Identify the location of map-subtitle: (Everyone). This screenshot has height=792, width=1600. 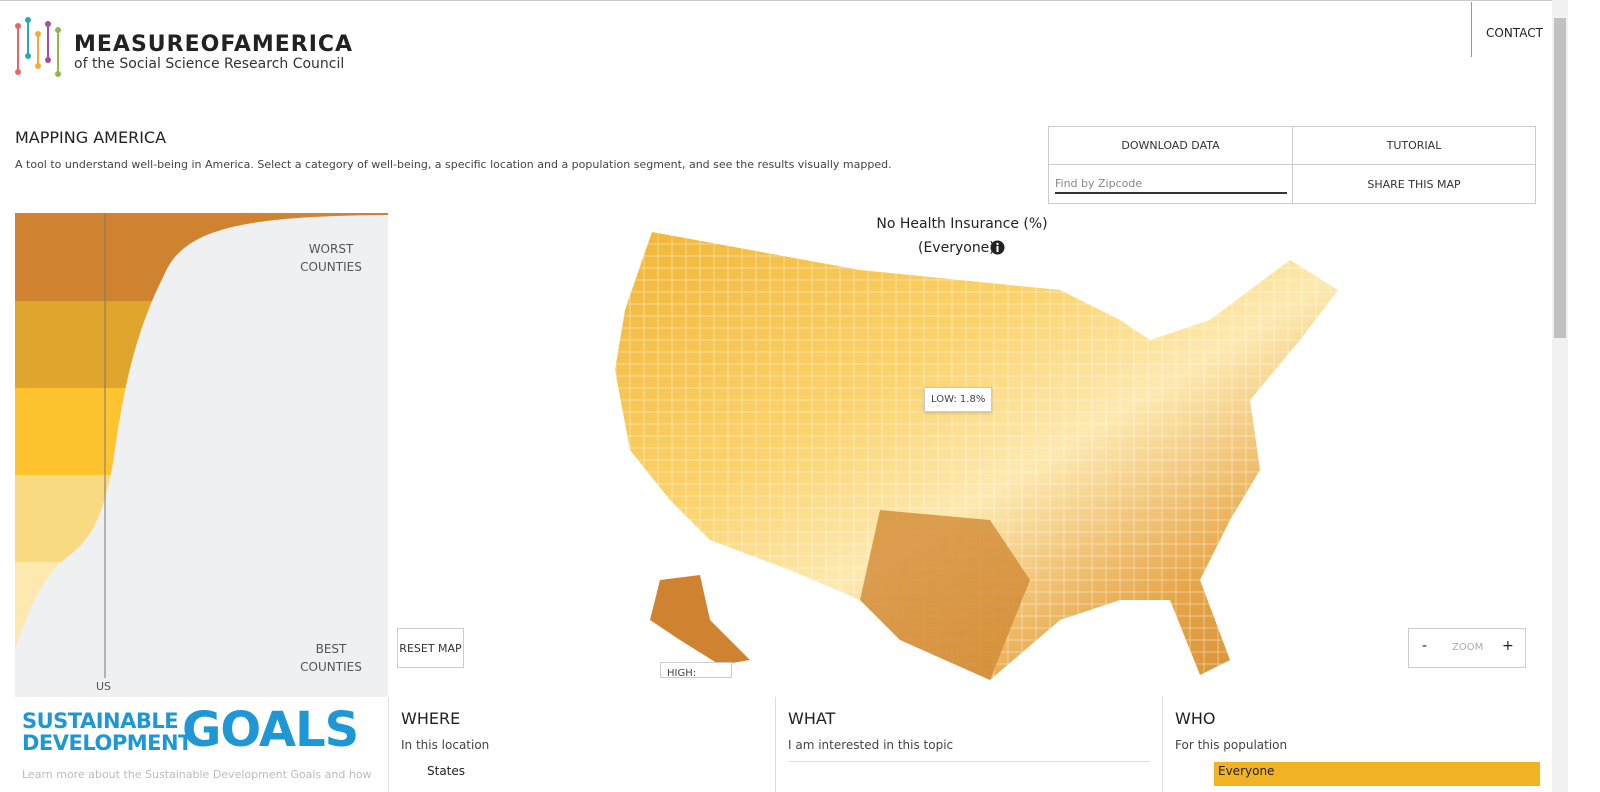
(956, 248).